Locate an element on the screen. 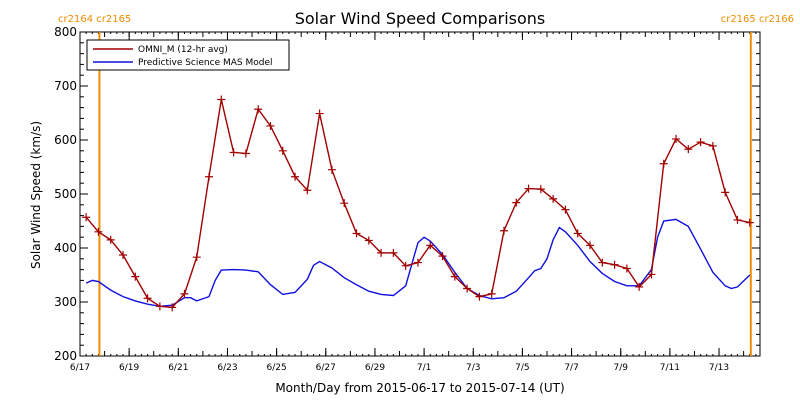  y-tick-label: 600 is located at coordinates (65, 140).